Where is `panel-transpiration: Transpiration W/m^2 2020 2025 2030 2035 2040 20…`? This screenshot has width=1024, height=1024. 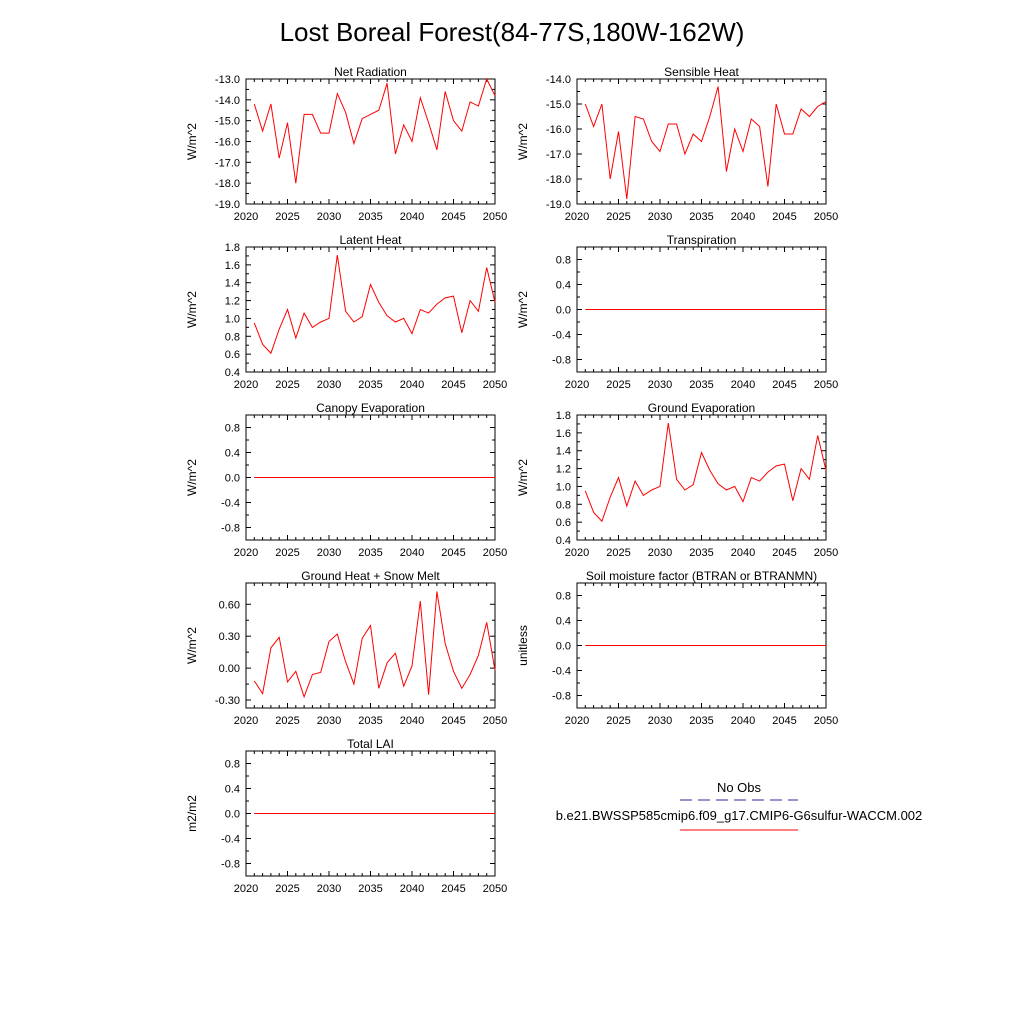 panel-transpiration: Transpiration W/m^2 2020 2025 2030 2035 2040 20… is located at coordinates (677, 312).